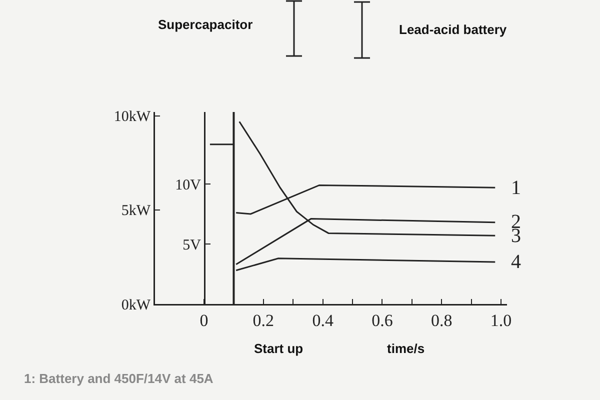  What do you see at coordinates (279, 348) in the screenshot?
I see `text: Start up` at bounding box center [279, 348].